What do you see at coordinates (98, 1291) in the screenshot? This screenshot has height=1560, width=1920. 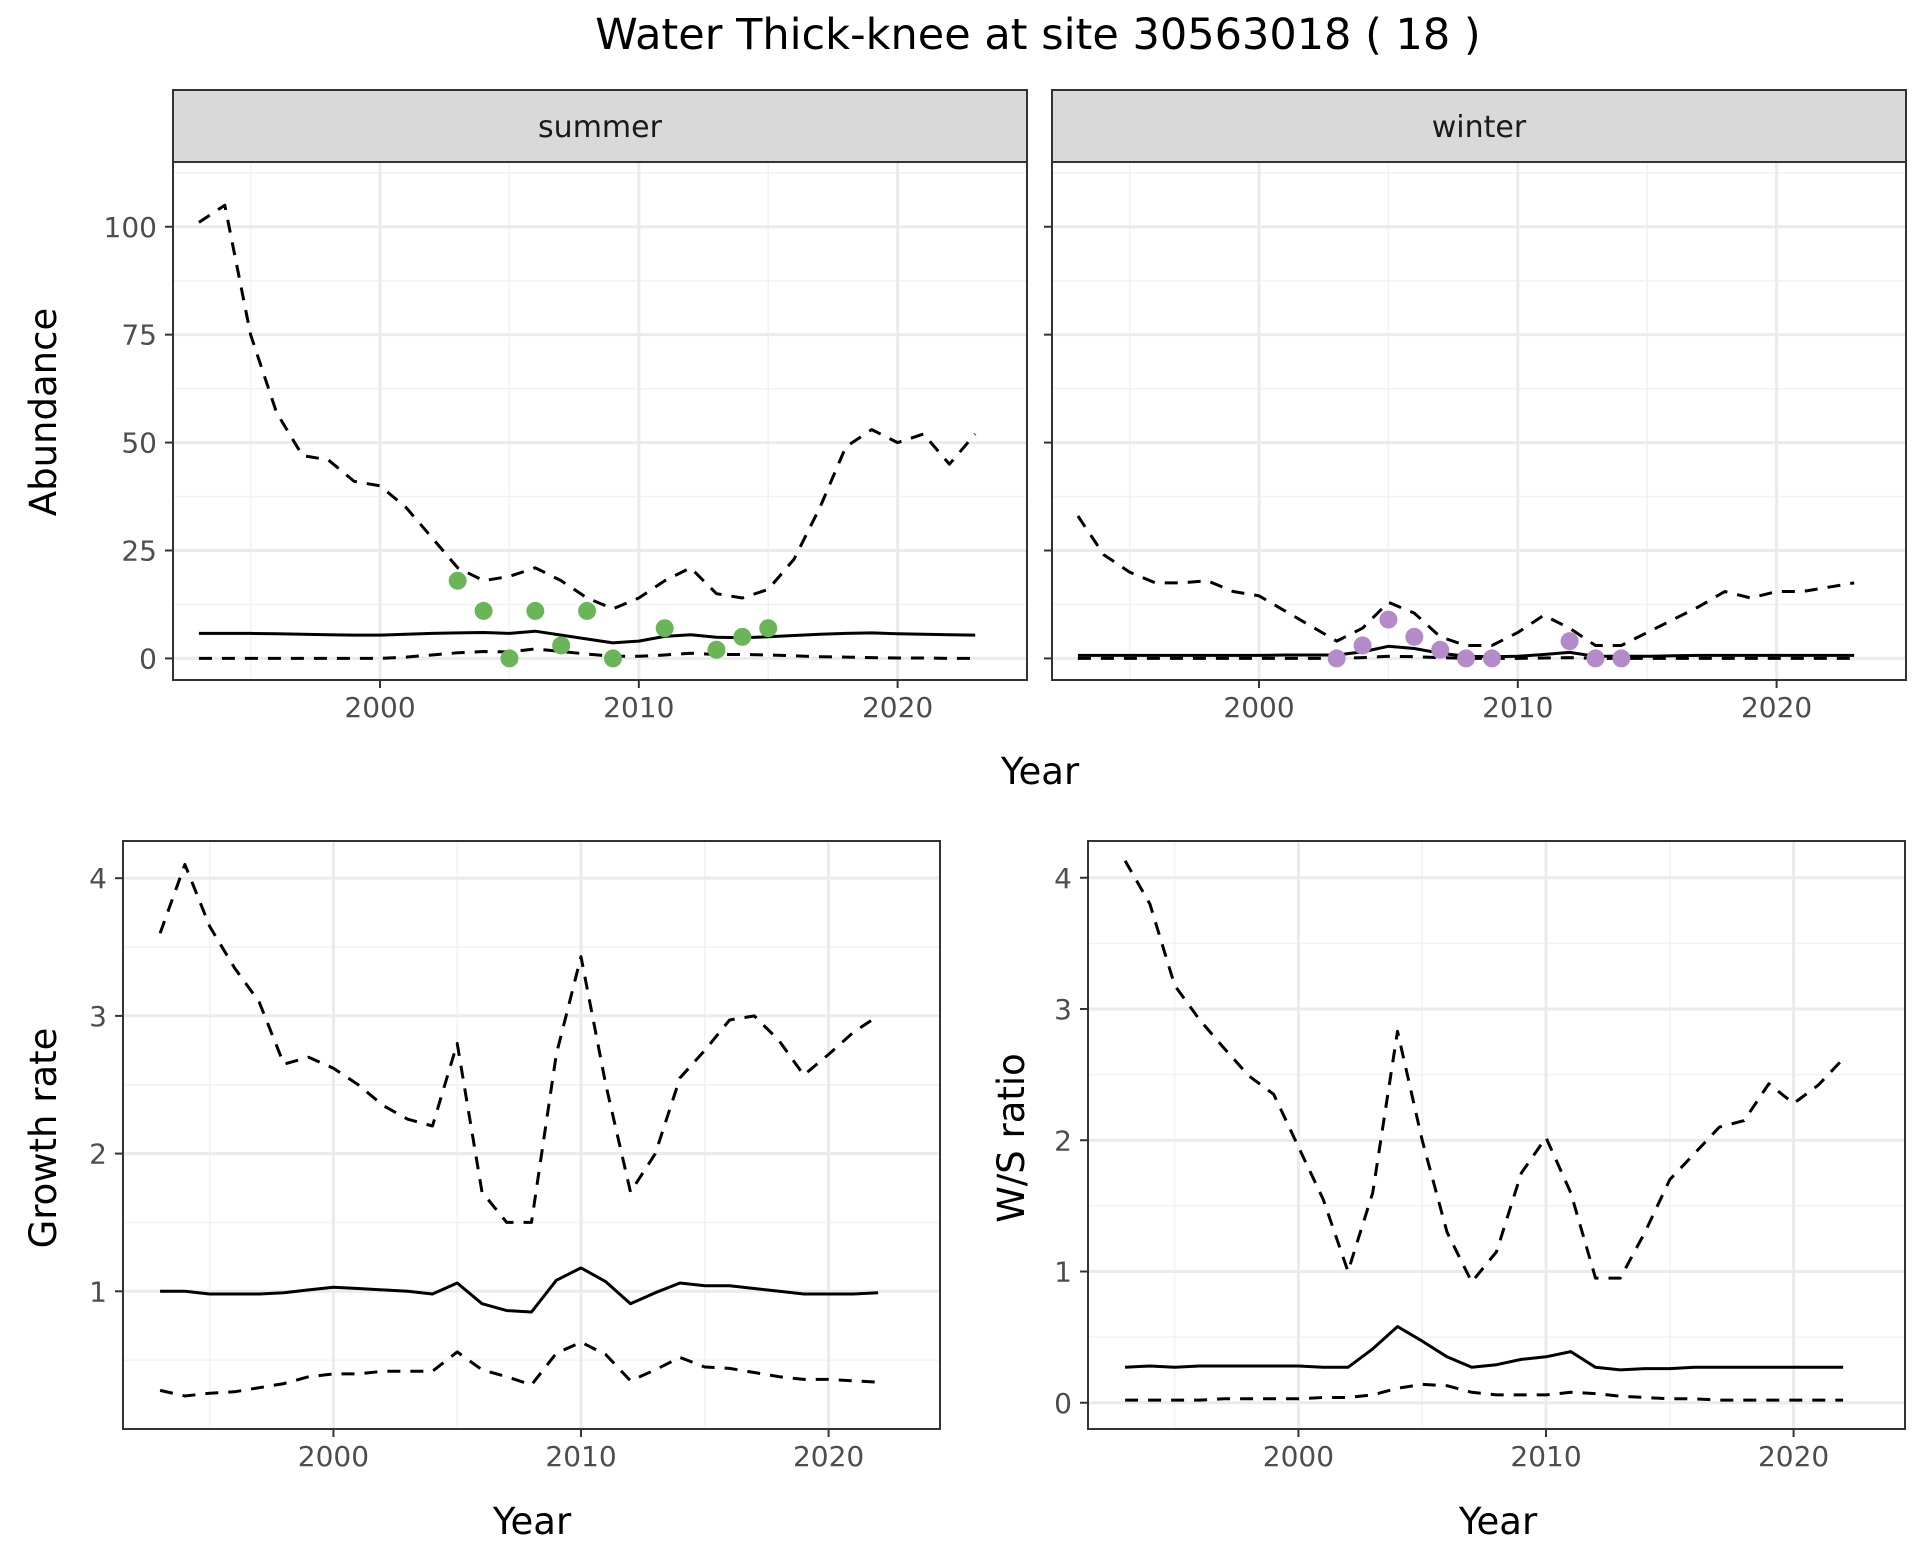 I see `growth-y-tick-label: 1` at bounding box center [98, 1291].